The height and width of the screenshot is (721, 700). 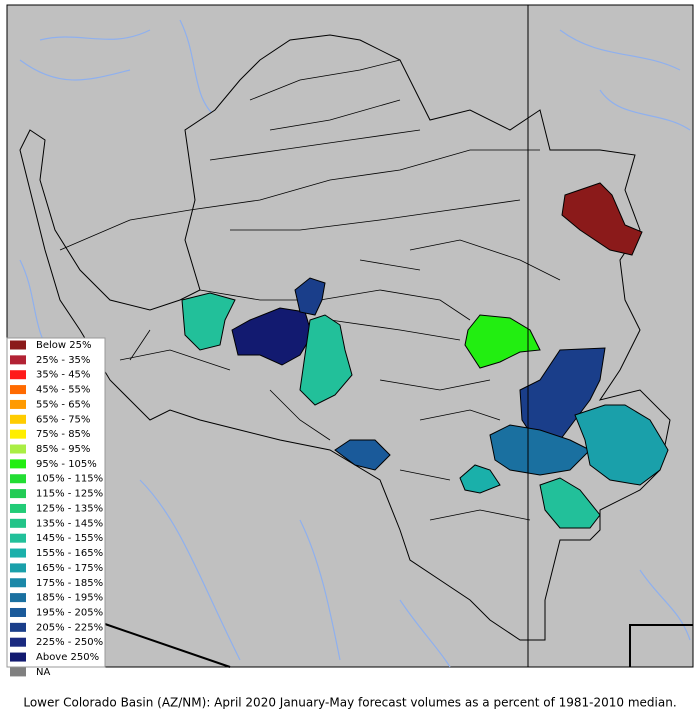 What do you see at coordinates (63, 375) in the screenshot?
I see `legend-label: 35% - 45%` at bounding box center [63, 375].